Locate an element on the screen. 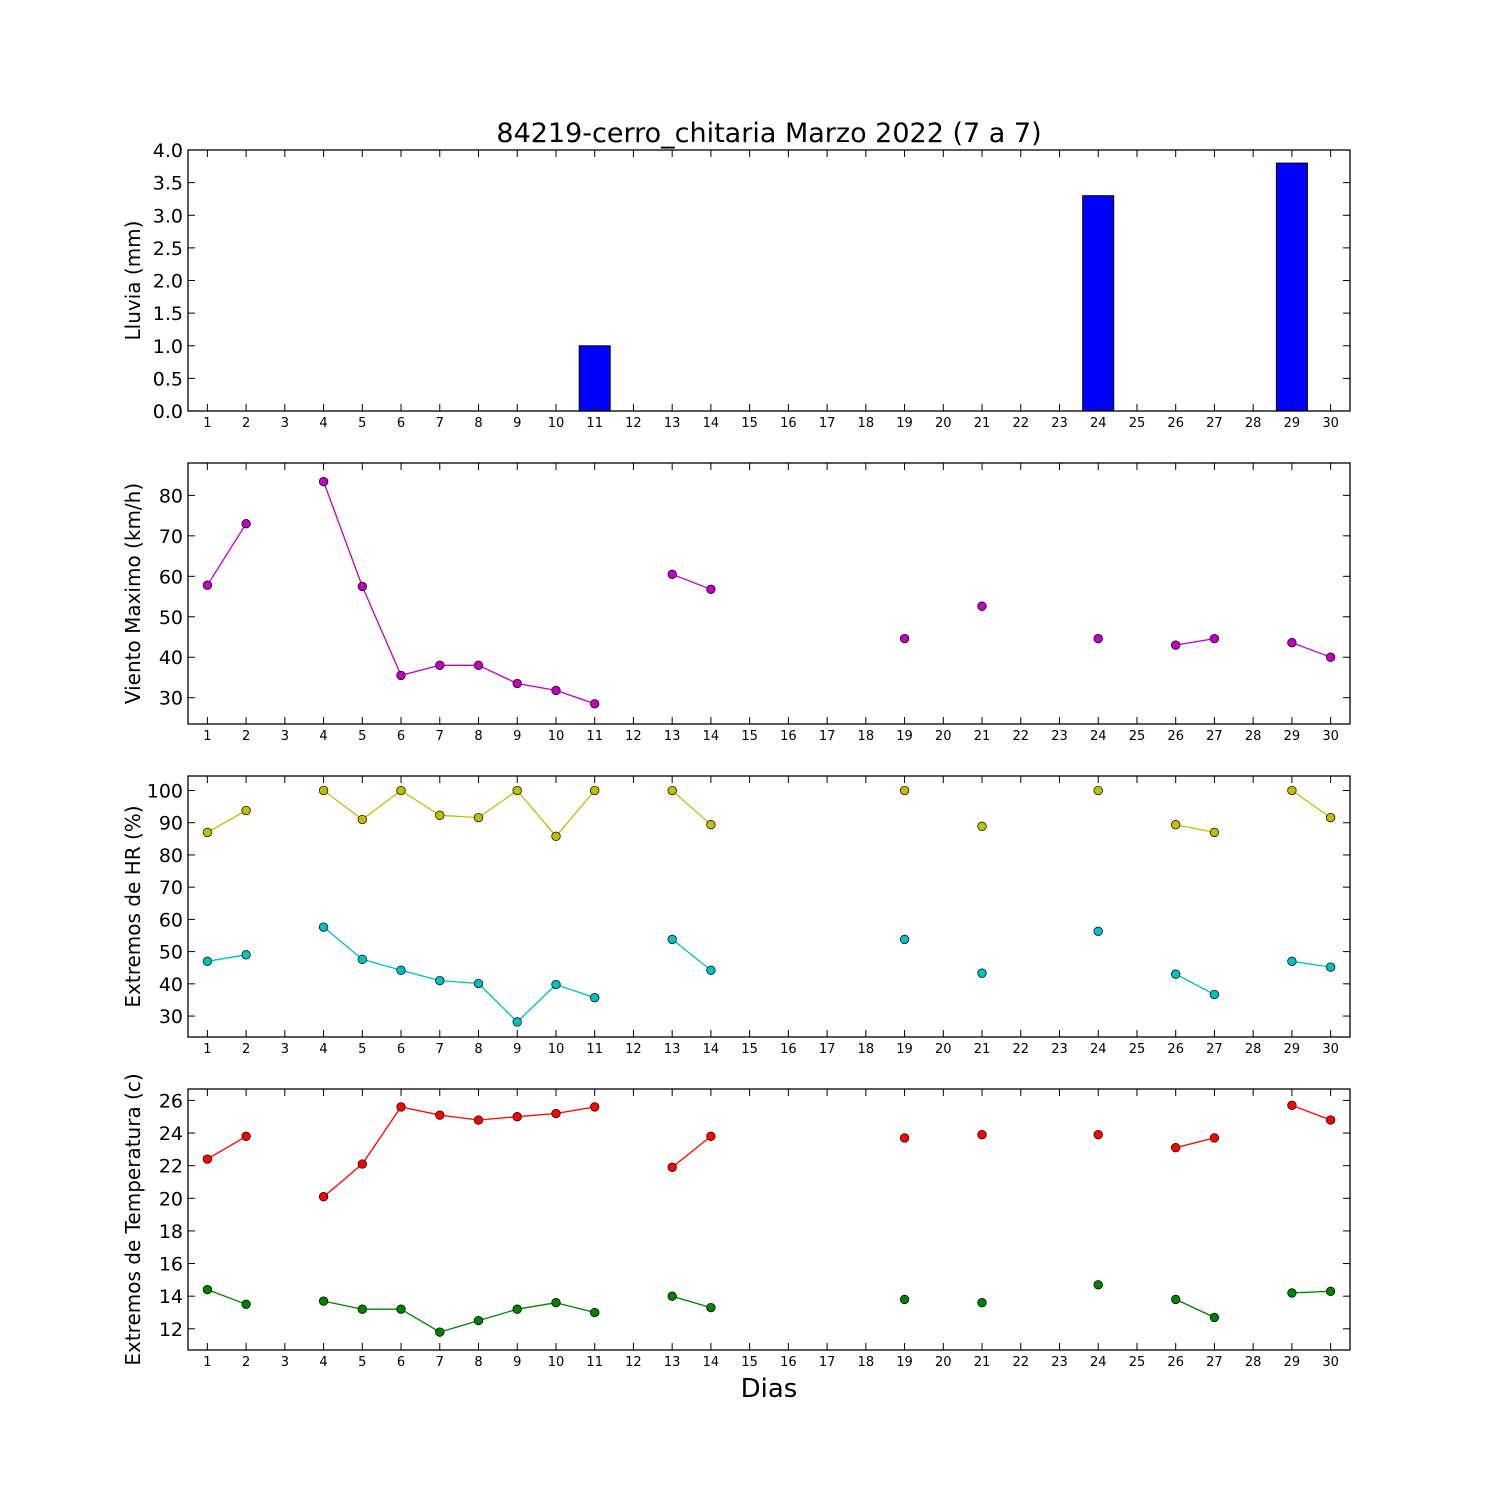  x-tick-label: 20 is located at coordinates (943, 1362).